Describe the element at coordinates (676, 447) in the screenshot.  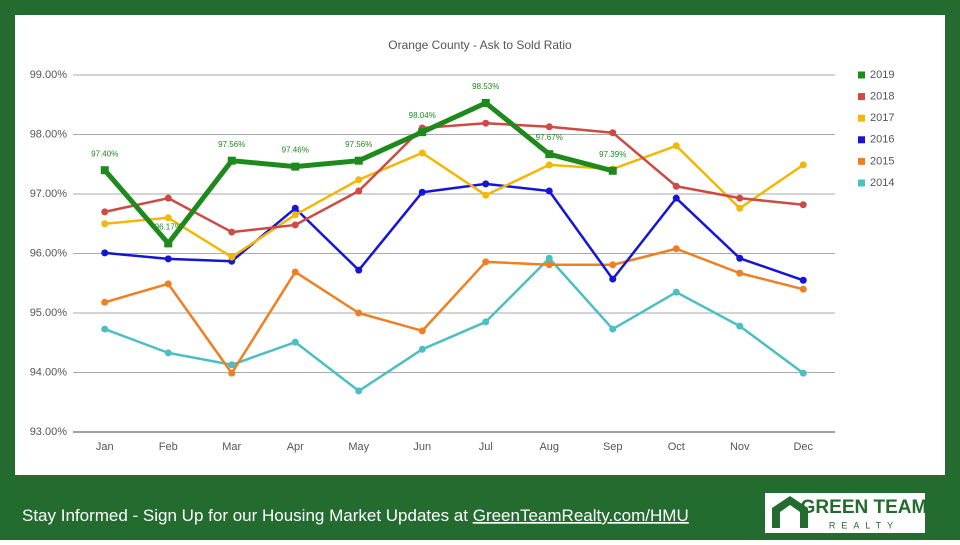
I see `x-tick-label: Oct` at that location.